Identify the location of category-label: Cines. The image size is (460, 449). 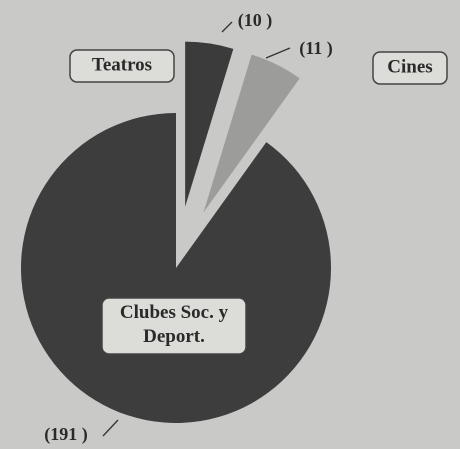
(409, 66).